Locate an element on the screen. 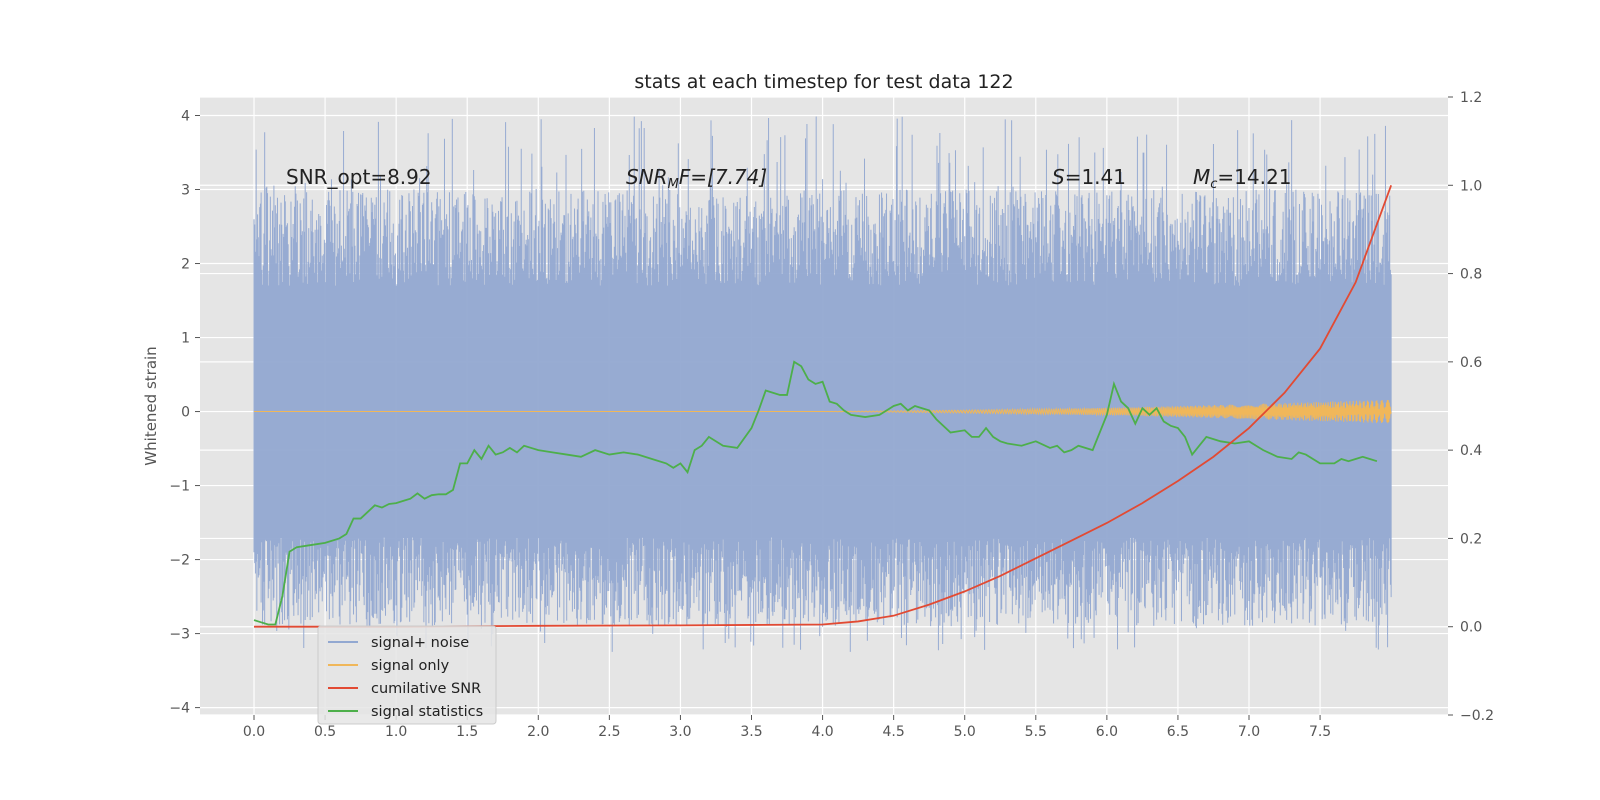 This screenshot has height=800, width=1600. signal-series is located at coordinates (823, 412).